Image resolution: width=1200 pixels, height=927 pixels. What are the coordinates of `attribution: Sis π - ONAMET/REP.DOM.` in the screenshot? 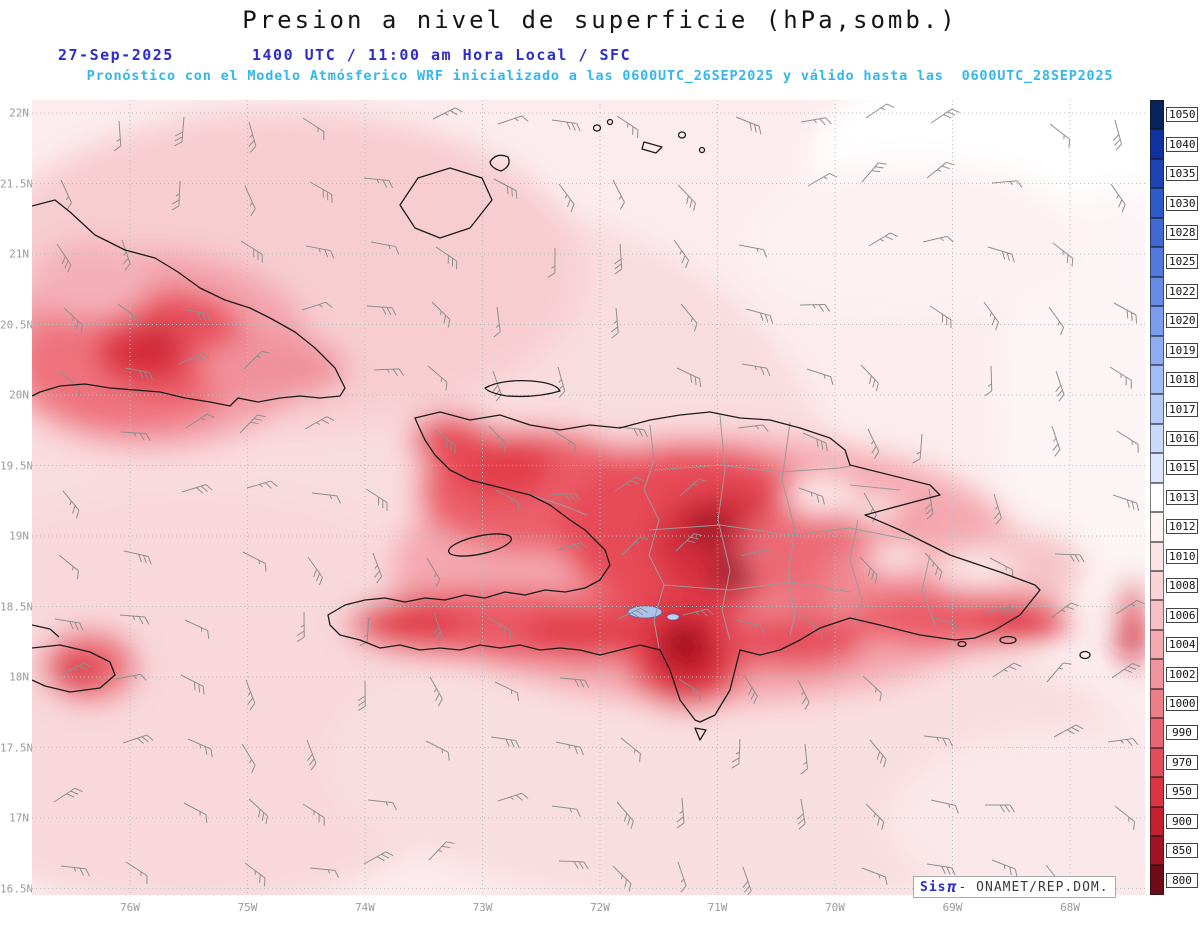 It's located at (1014, 887).